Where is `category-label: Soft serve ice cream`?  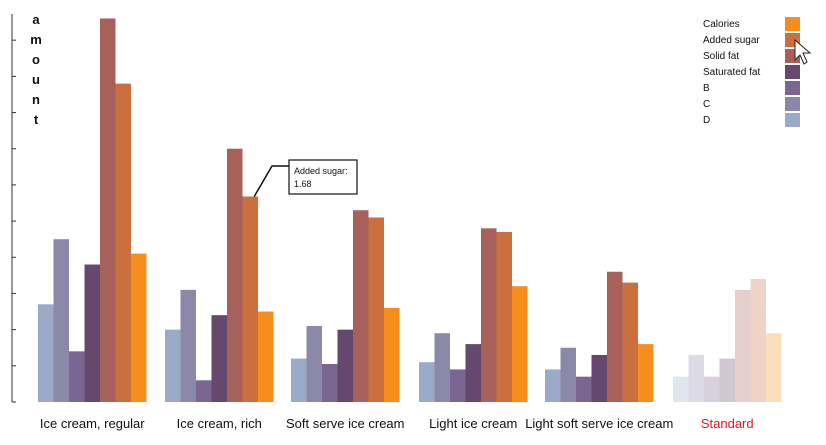
category-label: Soft serve ice cream is located at coordinates (345, 423).